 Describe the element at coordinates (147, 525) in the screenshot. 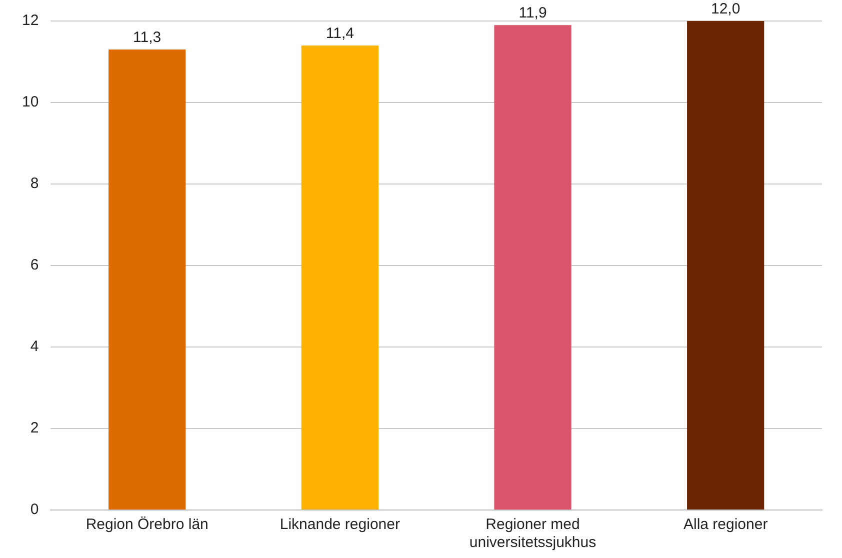

I see `x-tick-label: Region Örebro län` at that location.